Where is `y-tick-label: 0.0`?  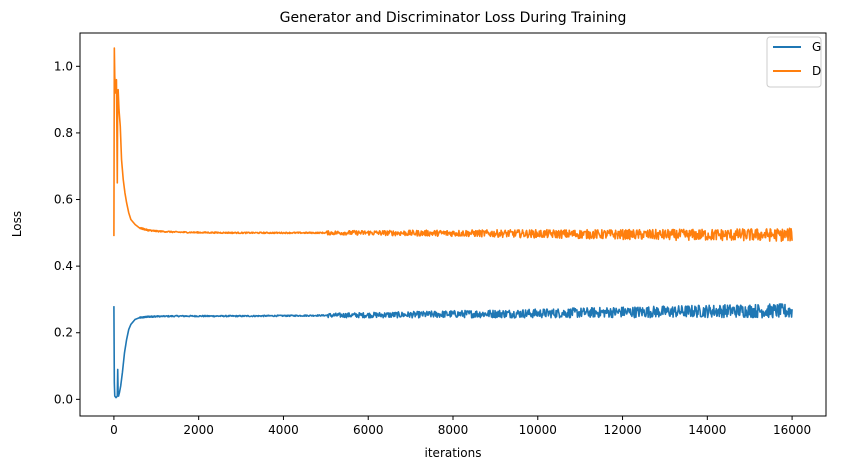
y-tick-label: 0.0 is located at coordinates (63, 399).